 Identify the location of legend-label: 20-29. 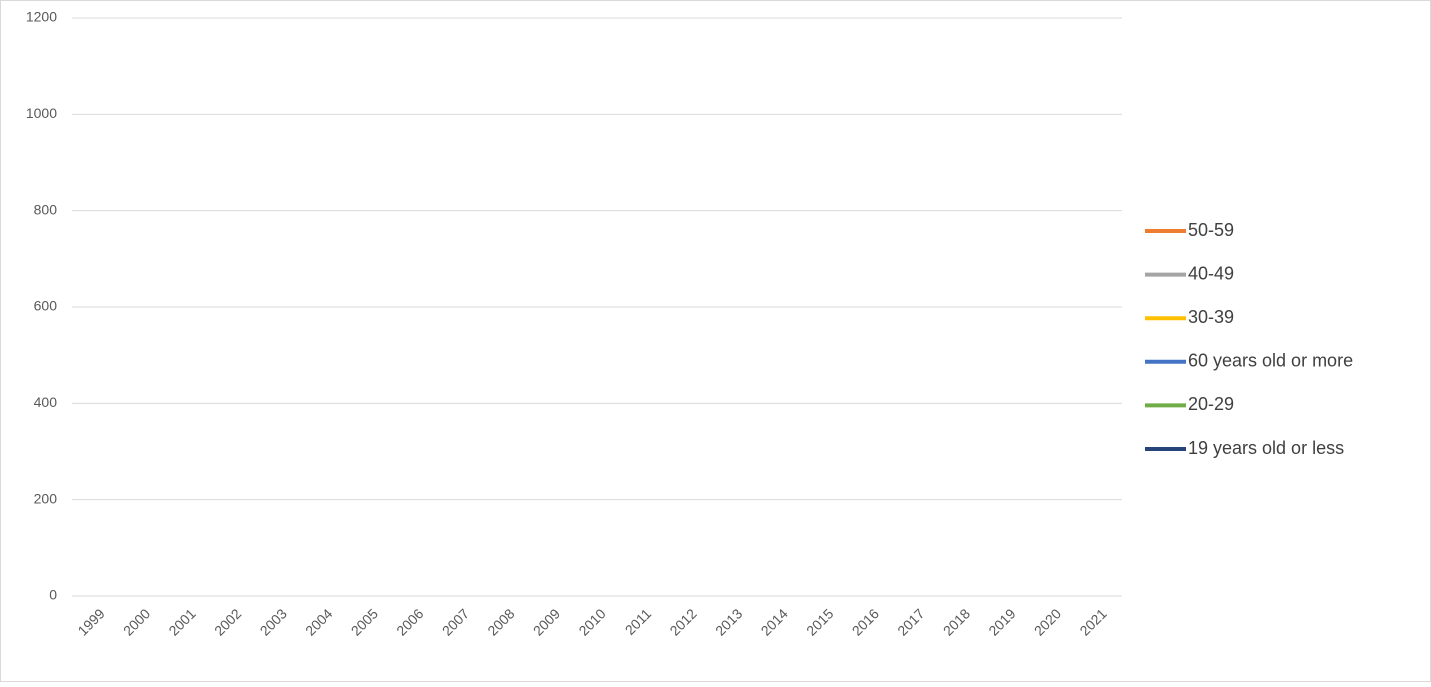
(1211, 404).